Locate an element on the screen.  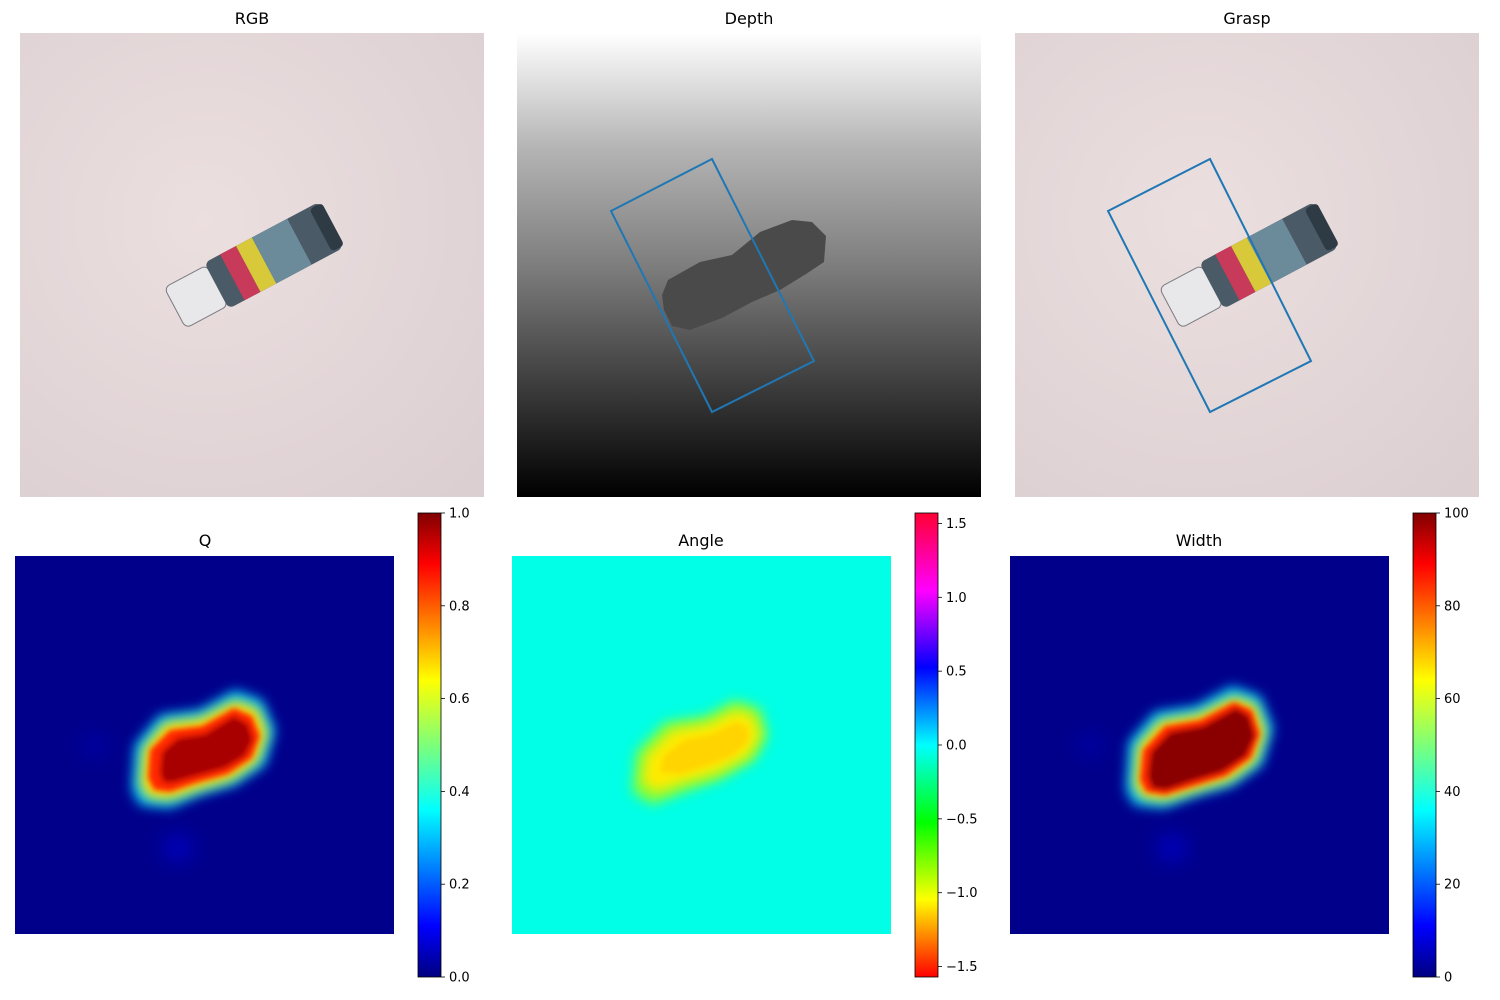
width-colorbar-tick-label: 40 is located at coordinates (1452, 792).